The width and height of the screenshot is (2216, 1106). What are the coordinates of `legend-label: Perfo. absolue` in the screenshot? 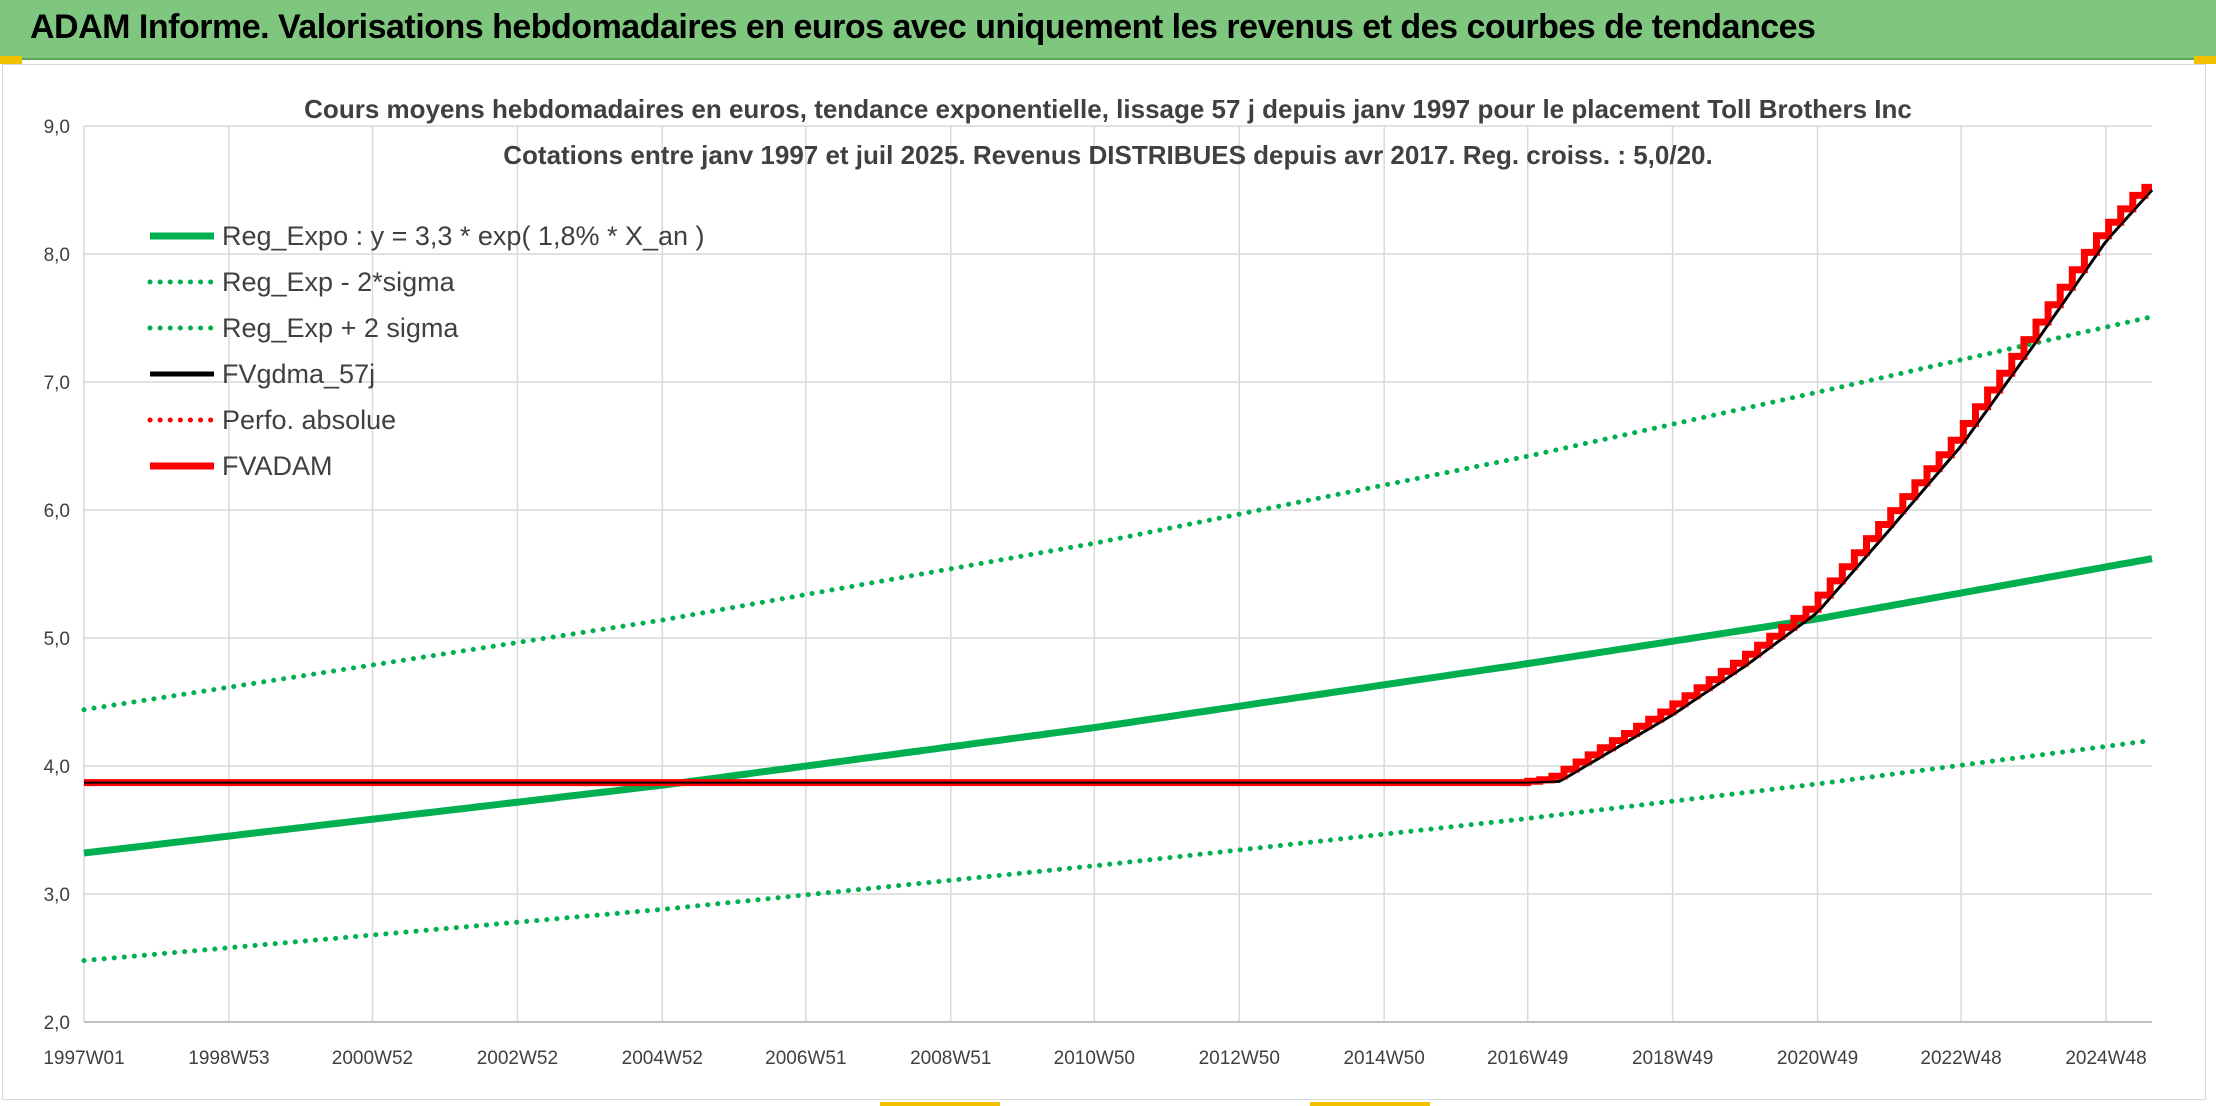 It's located at (309, 420).